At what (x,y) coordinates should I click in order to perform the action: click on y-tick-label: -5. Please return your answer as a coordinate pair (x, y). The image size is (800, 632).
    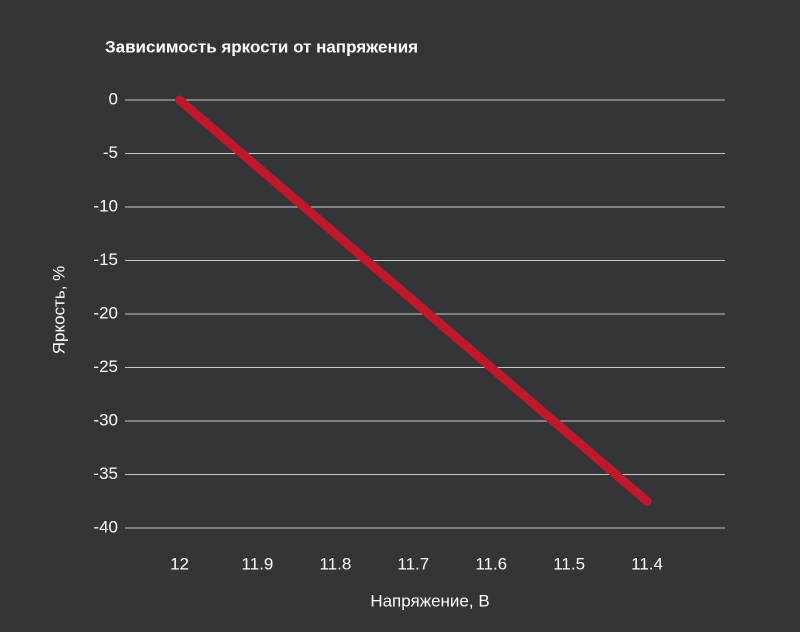
    Looking at the image, I should click on (110, 152).